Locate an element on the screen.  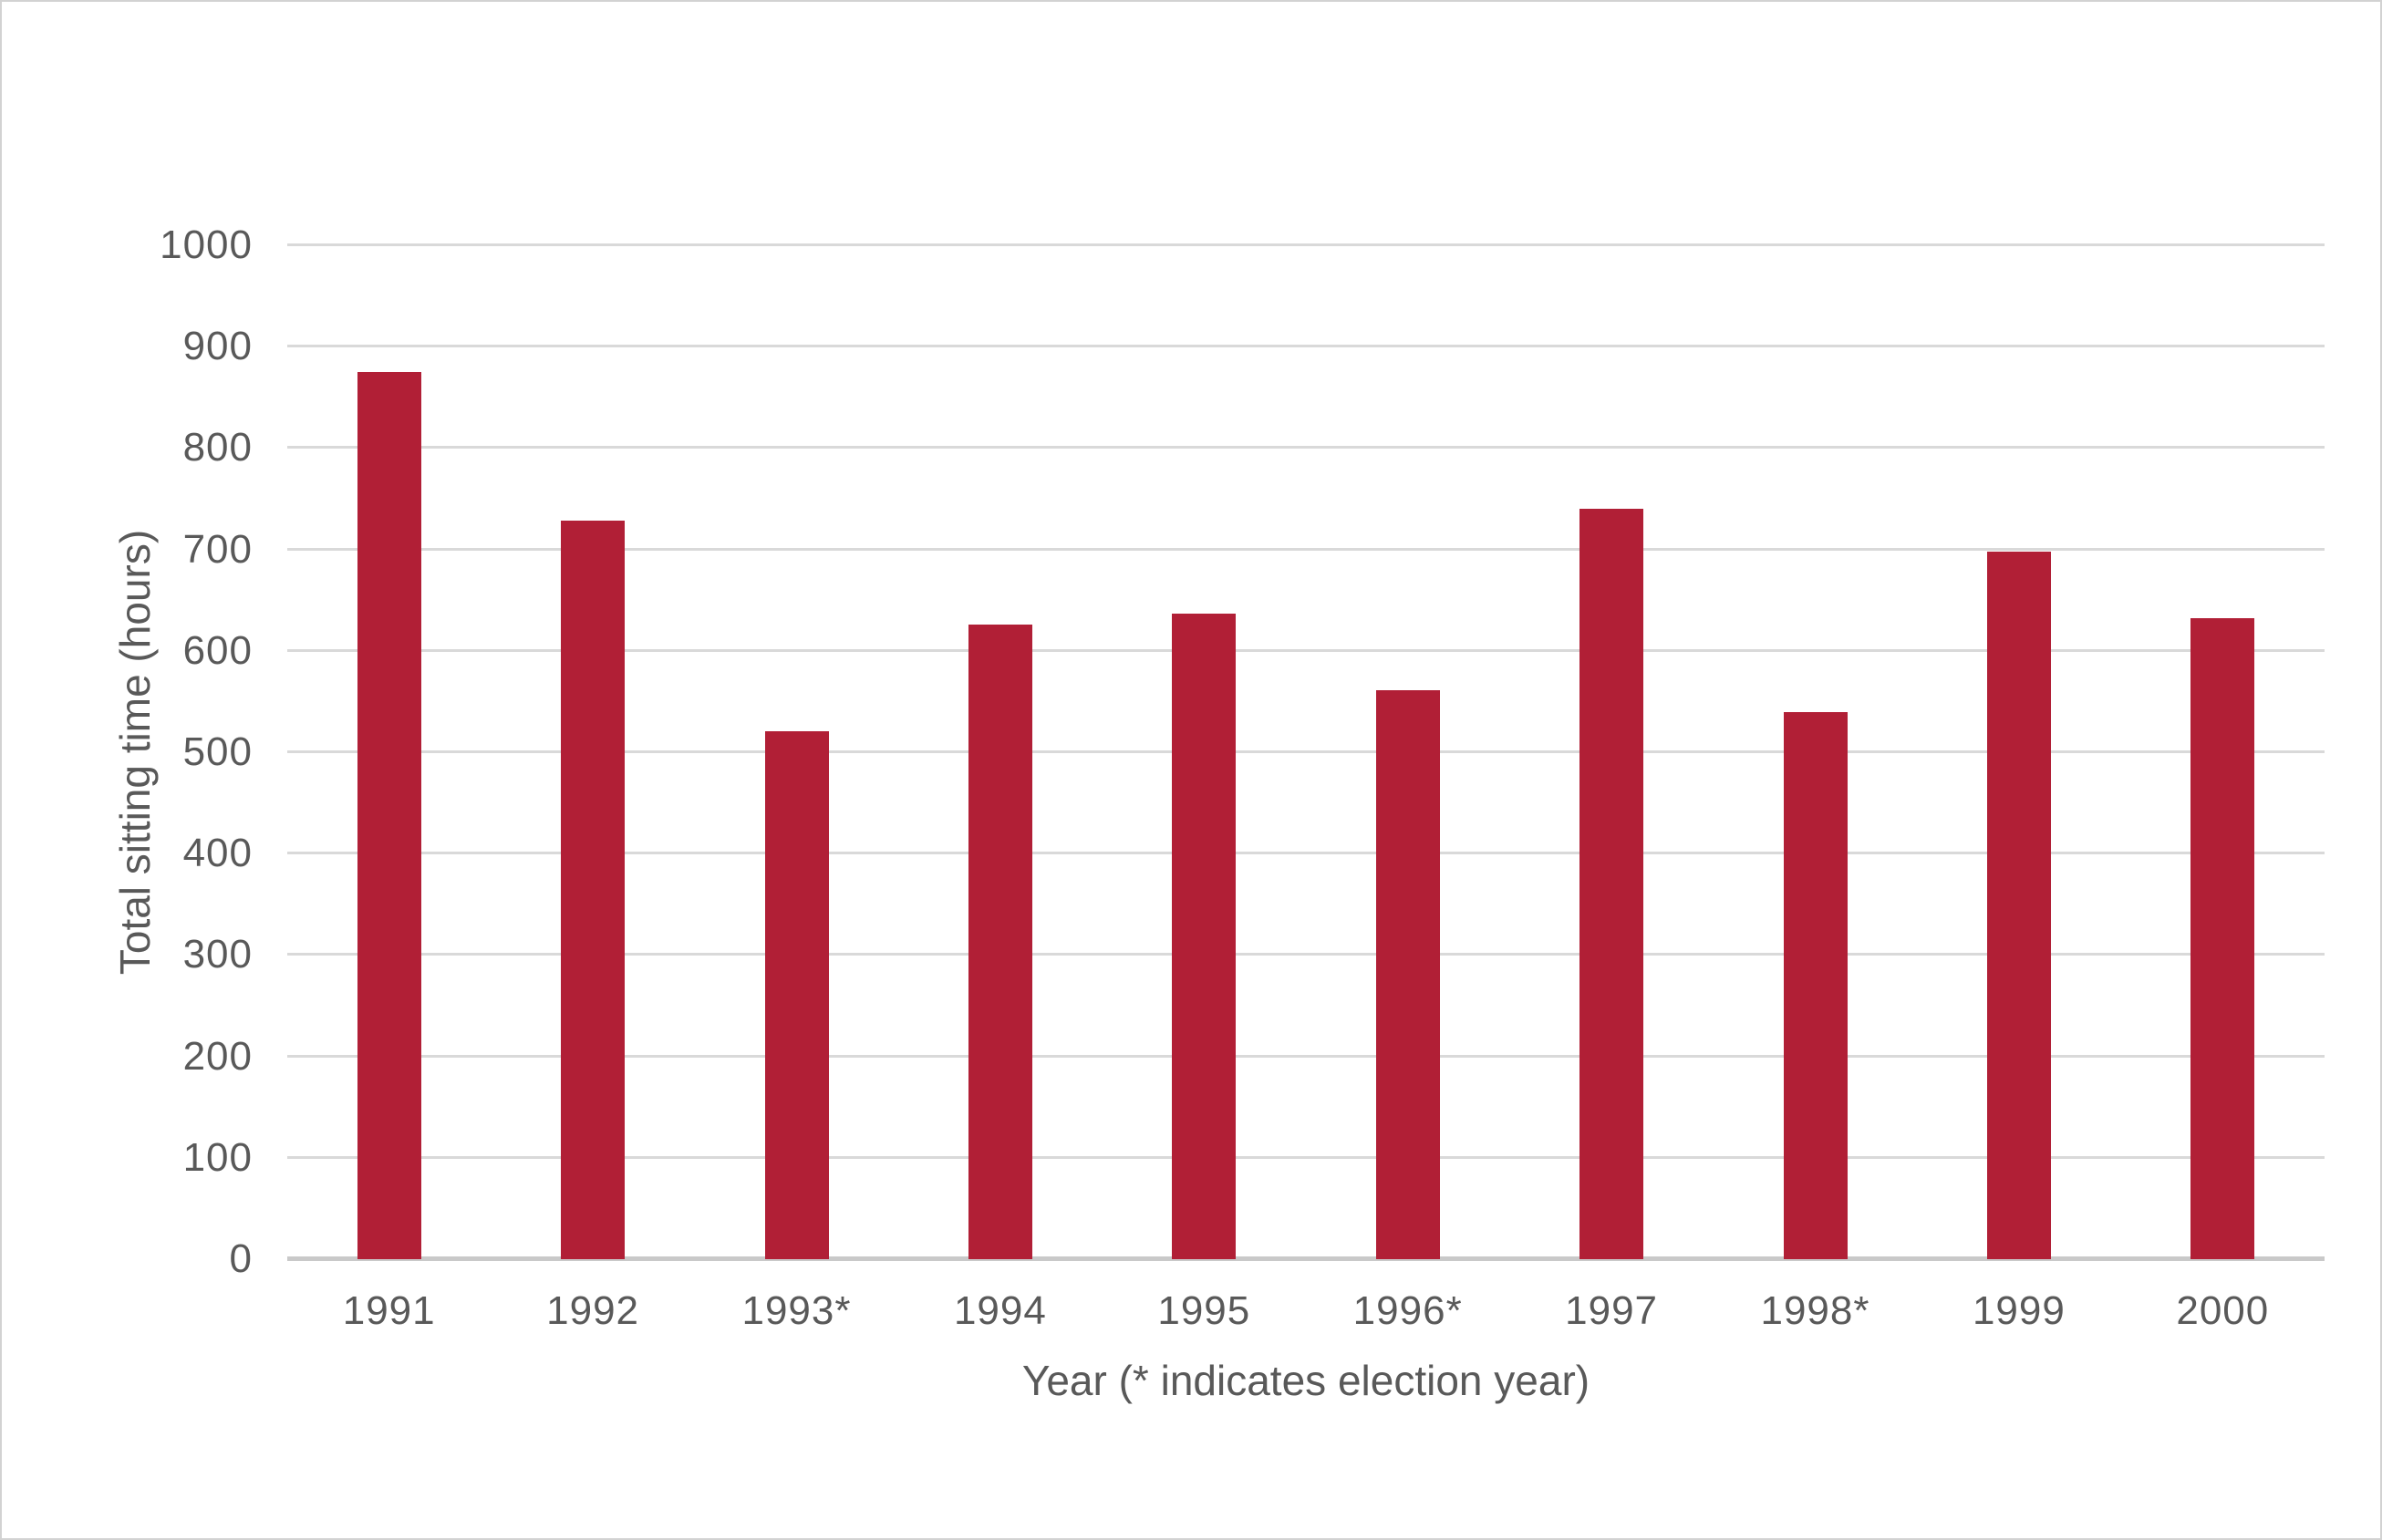
x-tick-label-1999: 1999 is located at coordinates (2019, 1310).